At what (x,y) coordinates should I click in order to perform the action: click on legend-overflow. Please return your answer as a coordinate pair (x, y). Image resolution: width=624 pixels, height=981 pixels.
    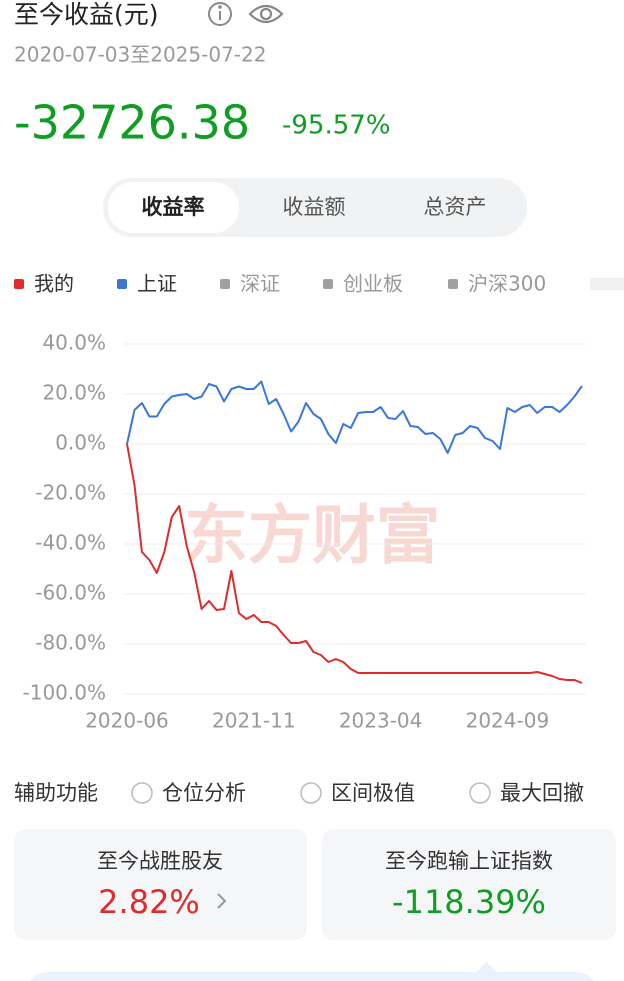
    Looking at the image, I should click on (607, 284).